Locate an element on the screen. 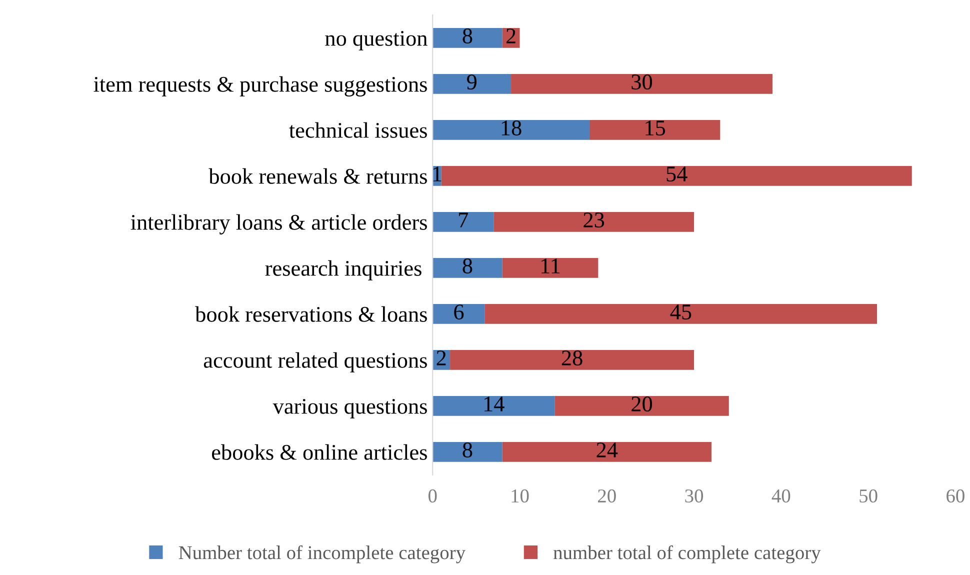 This screenshot has width=970, height=575. x-tick-label: 50 is located at coordinates (869, 496).